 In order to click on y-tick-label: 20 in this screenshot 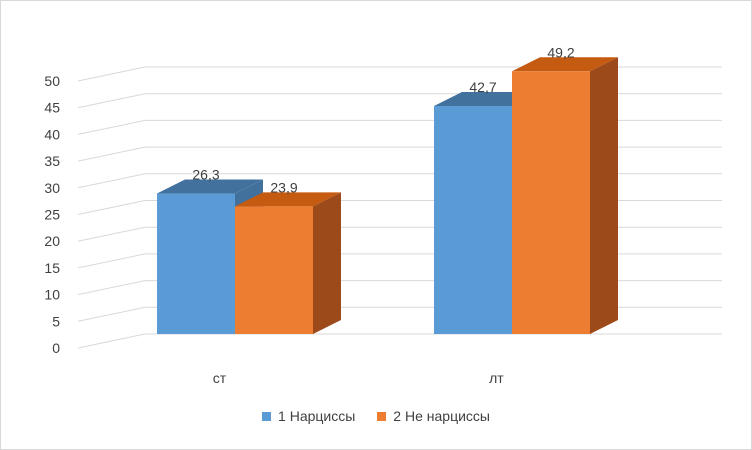, I will do `click(52, 241)`.